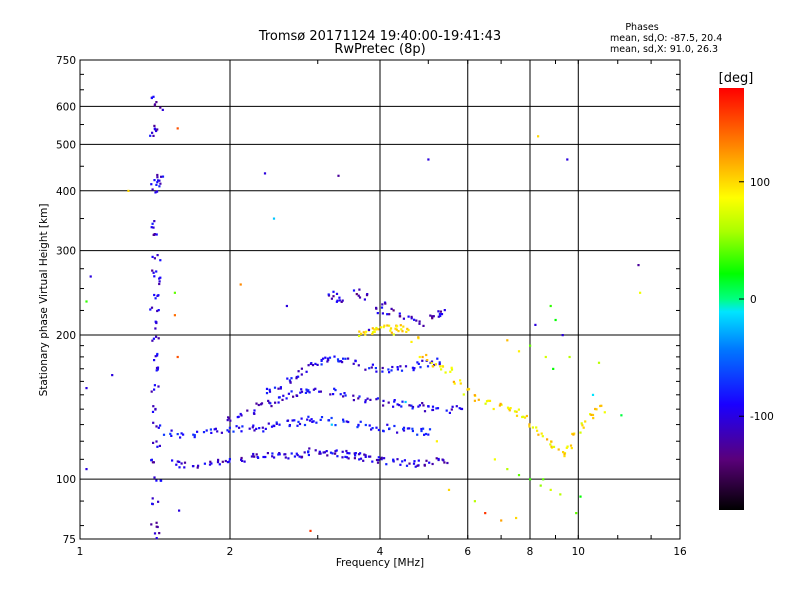 The image size is (800, 600). Describe the element at coordinates (44, 300) in the screenshot. I see `y-axis-label: Stationary phase Virtual Height [km]` at that location.